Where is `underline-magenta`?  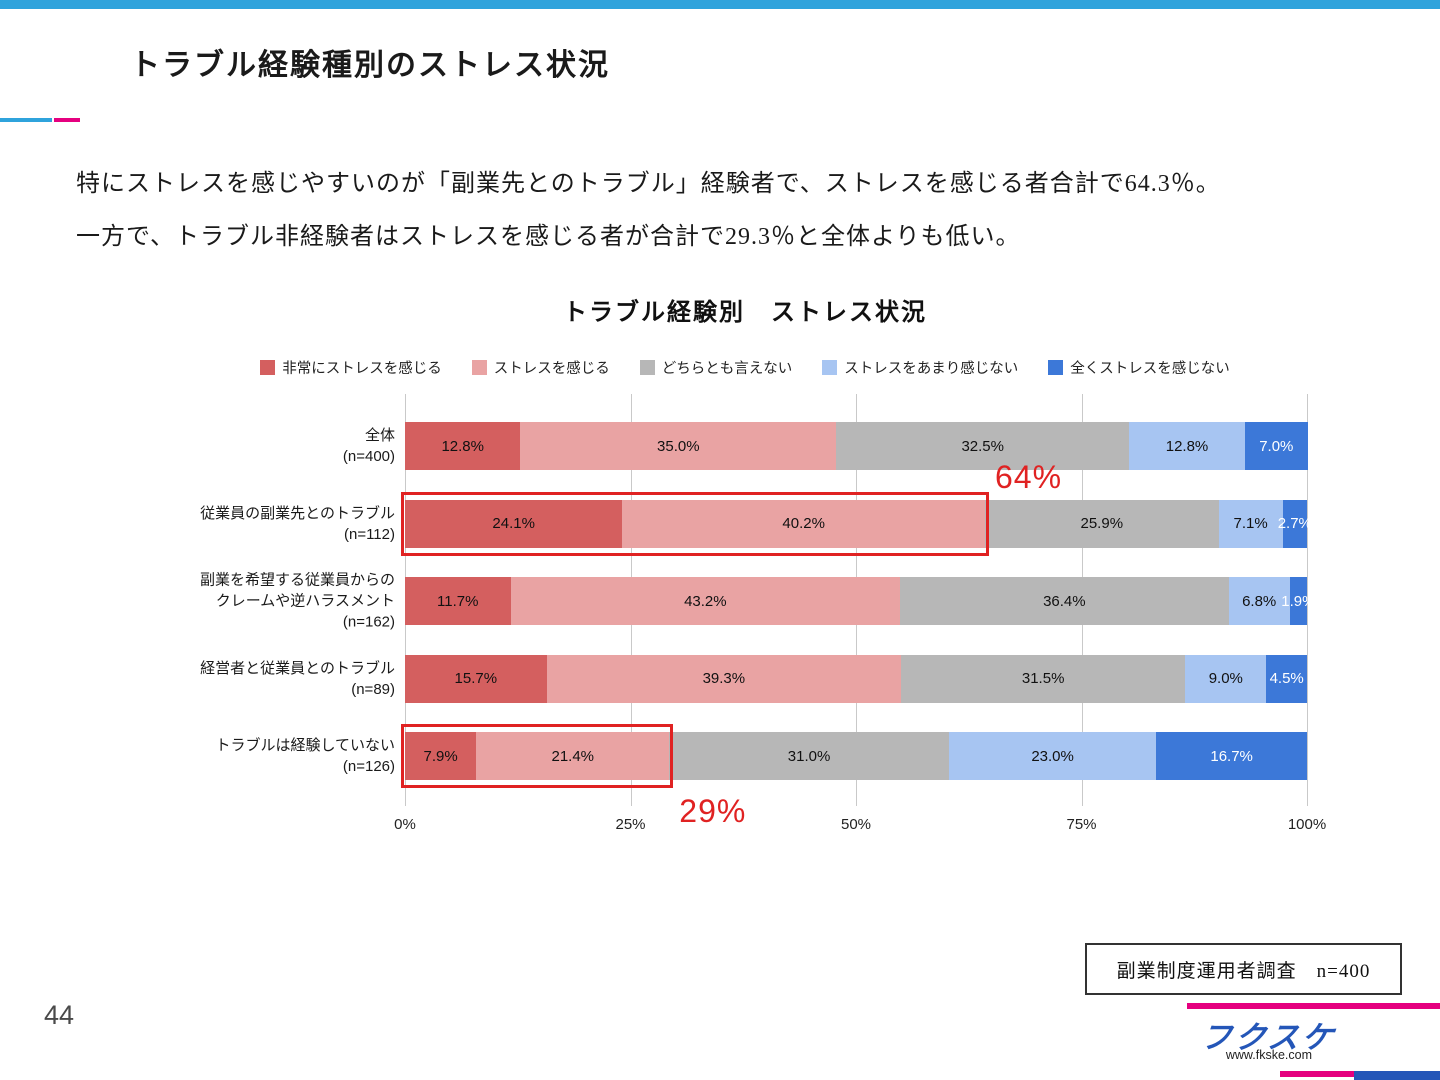 underline-magenta is located at coordinates (67, 120).